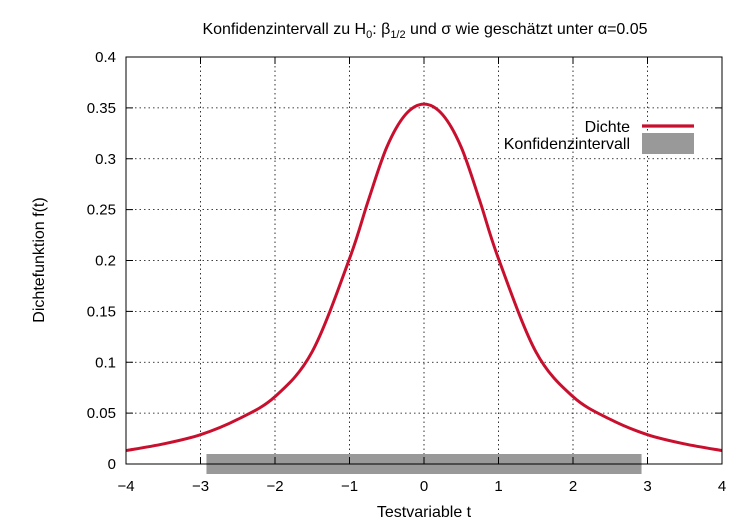  I want to click on x-tick-label: 4, so click(722, 486).